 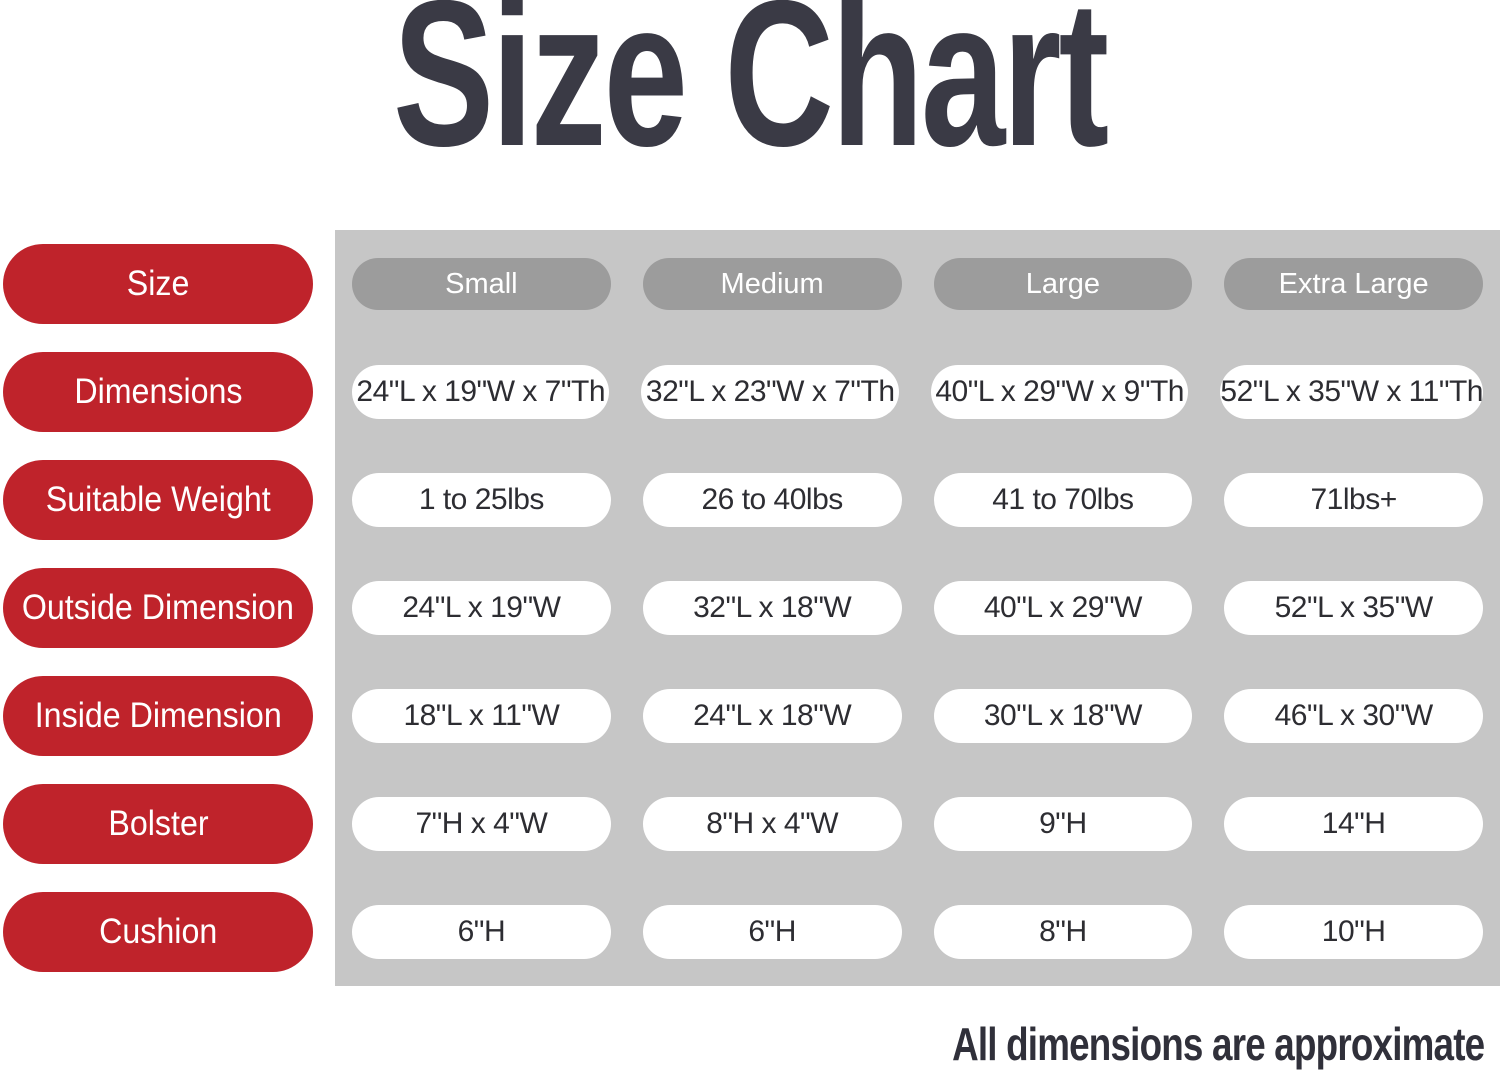 What do you see at coordinates (917, 824) in the screenshot?
I see `table-row-bolster: 7"H x 4"W 8"H x 4"W 9"H 14"H` at bounding box center [917, 824].